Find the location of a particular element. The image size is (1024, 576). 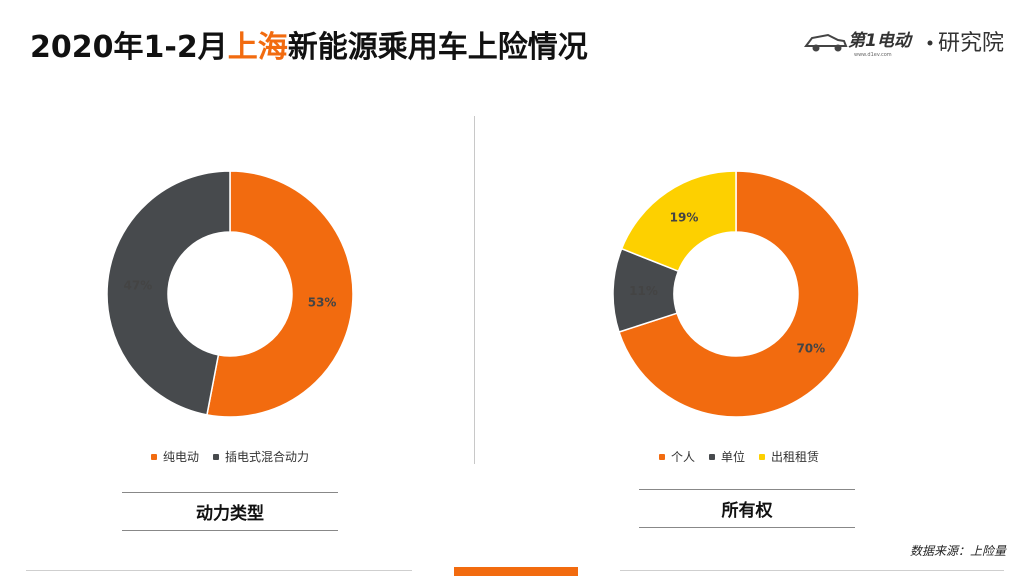

brand-url-text: www.d1ev.com is located at coordinates (873, 55).